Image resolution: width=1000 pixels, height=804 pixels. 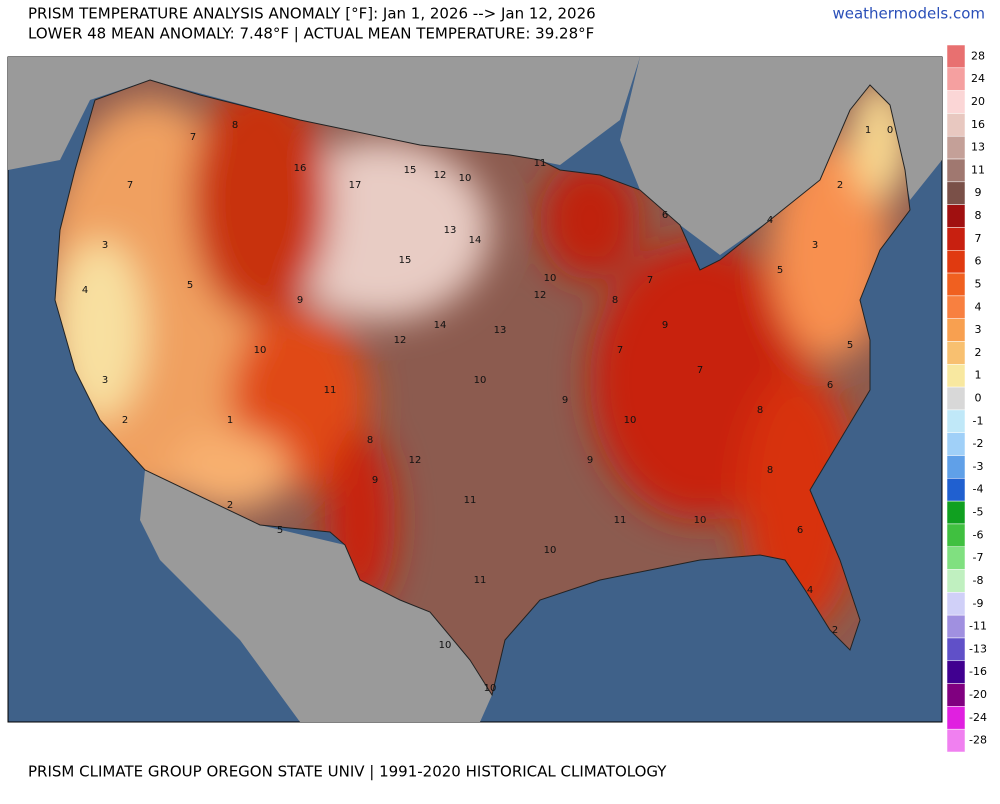 I want to click on colorbar-label: -4, so click(x=978, y=489).